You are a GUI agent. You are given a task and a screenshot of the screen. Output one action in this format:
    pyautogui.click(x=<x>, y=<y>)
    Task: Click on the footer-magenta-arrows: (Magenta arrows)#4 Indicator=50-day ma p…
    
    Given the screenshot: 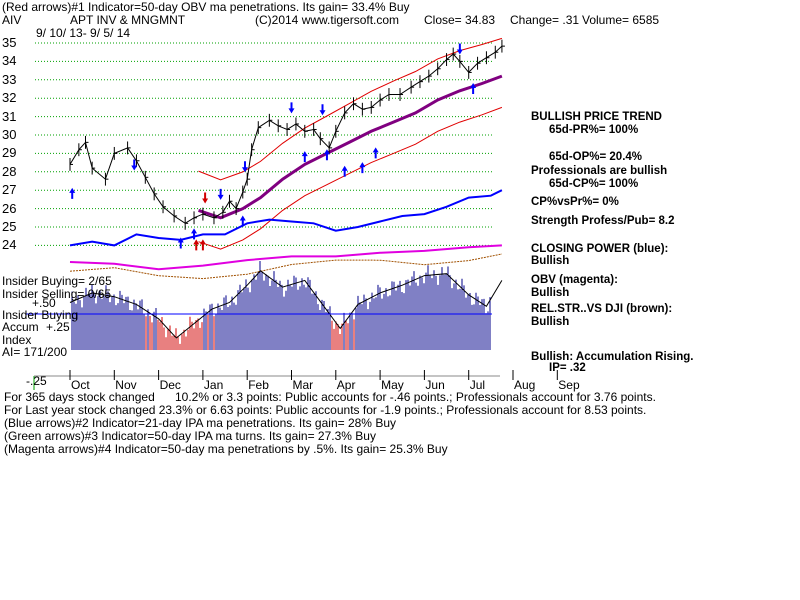 What is the action you would take?
    pyautogui.click(x=226, y=449)
    